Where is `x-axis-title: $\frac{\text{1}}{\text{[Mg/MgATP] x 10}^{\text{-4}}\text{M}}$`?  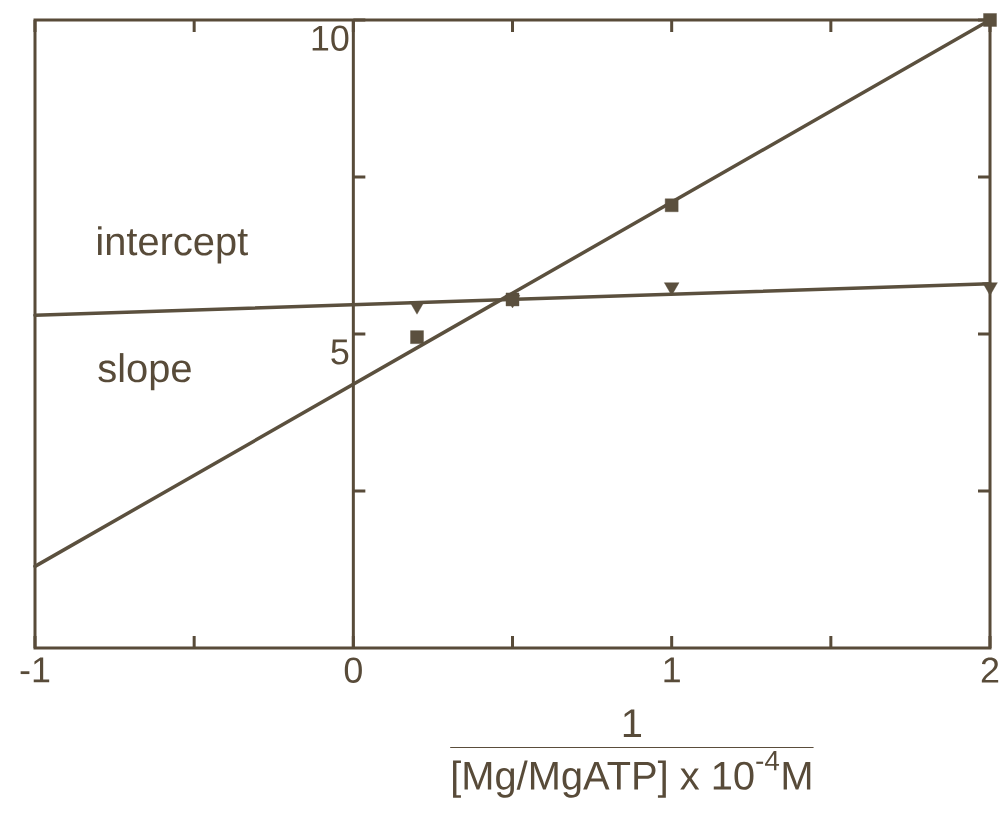
x-axis-title: $\frac{\text{1}}{\text{[Mg/MgATP] x 10}^{\text{-4}}\text{M}}$ is located at coordinates (632, 753).